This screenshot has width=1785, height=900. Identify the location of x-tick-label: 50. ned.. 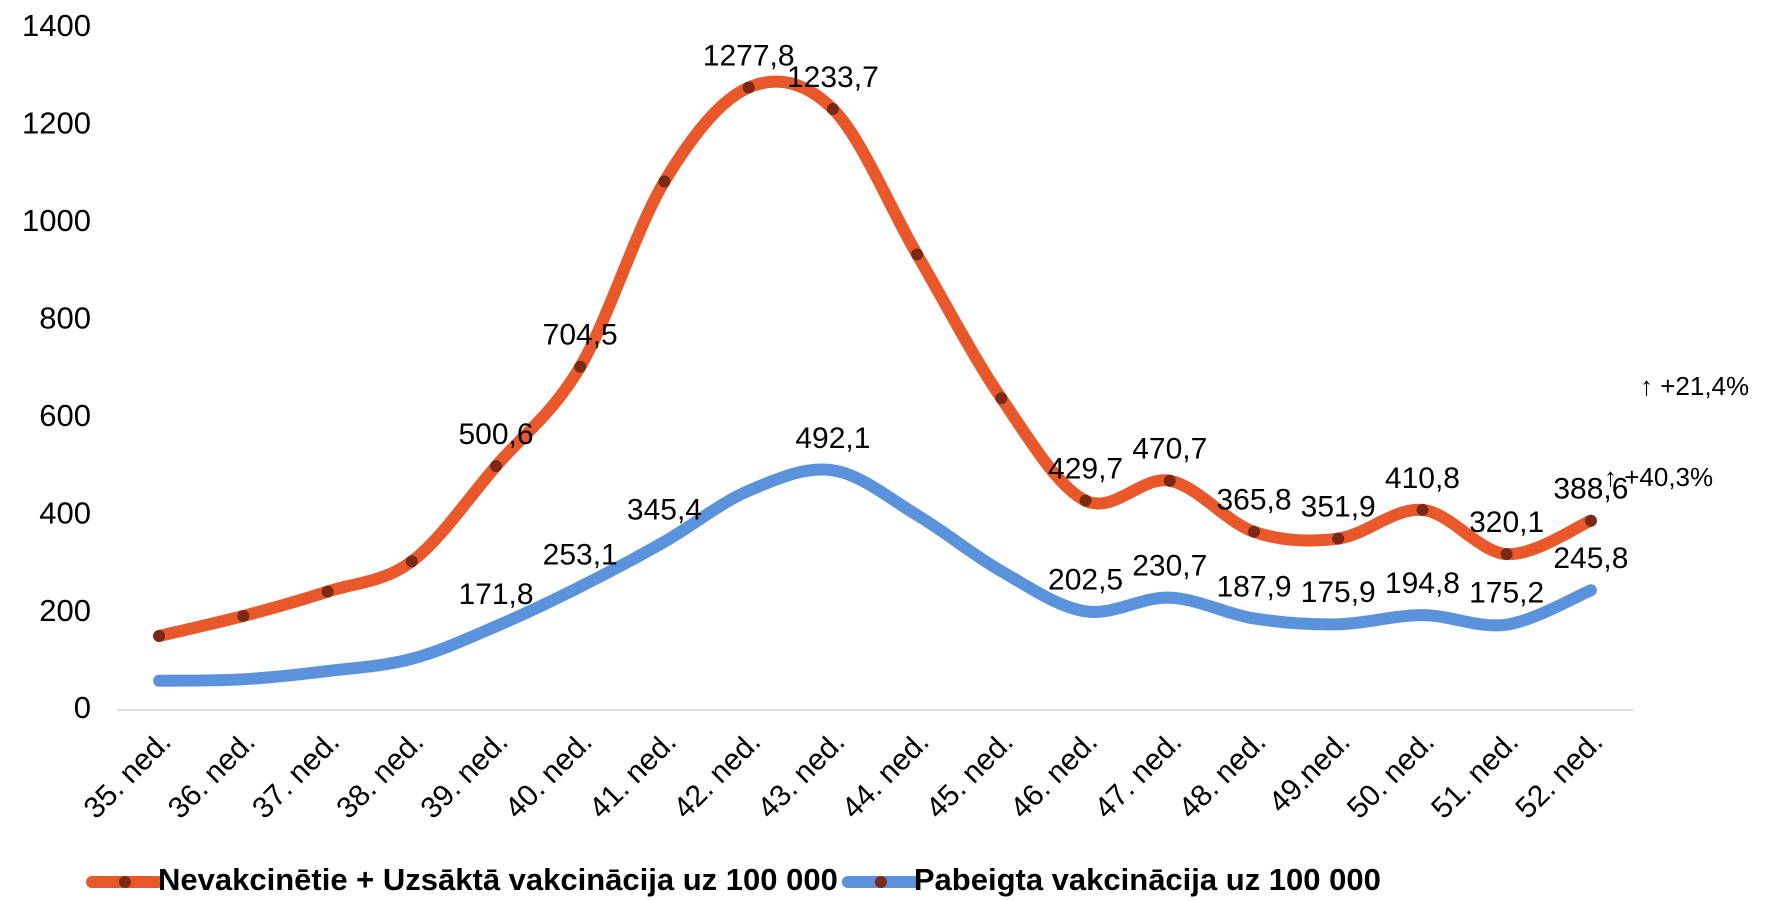
(1391, 775).